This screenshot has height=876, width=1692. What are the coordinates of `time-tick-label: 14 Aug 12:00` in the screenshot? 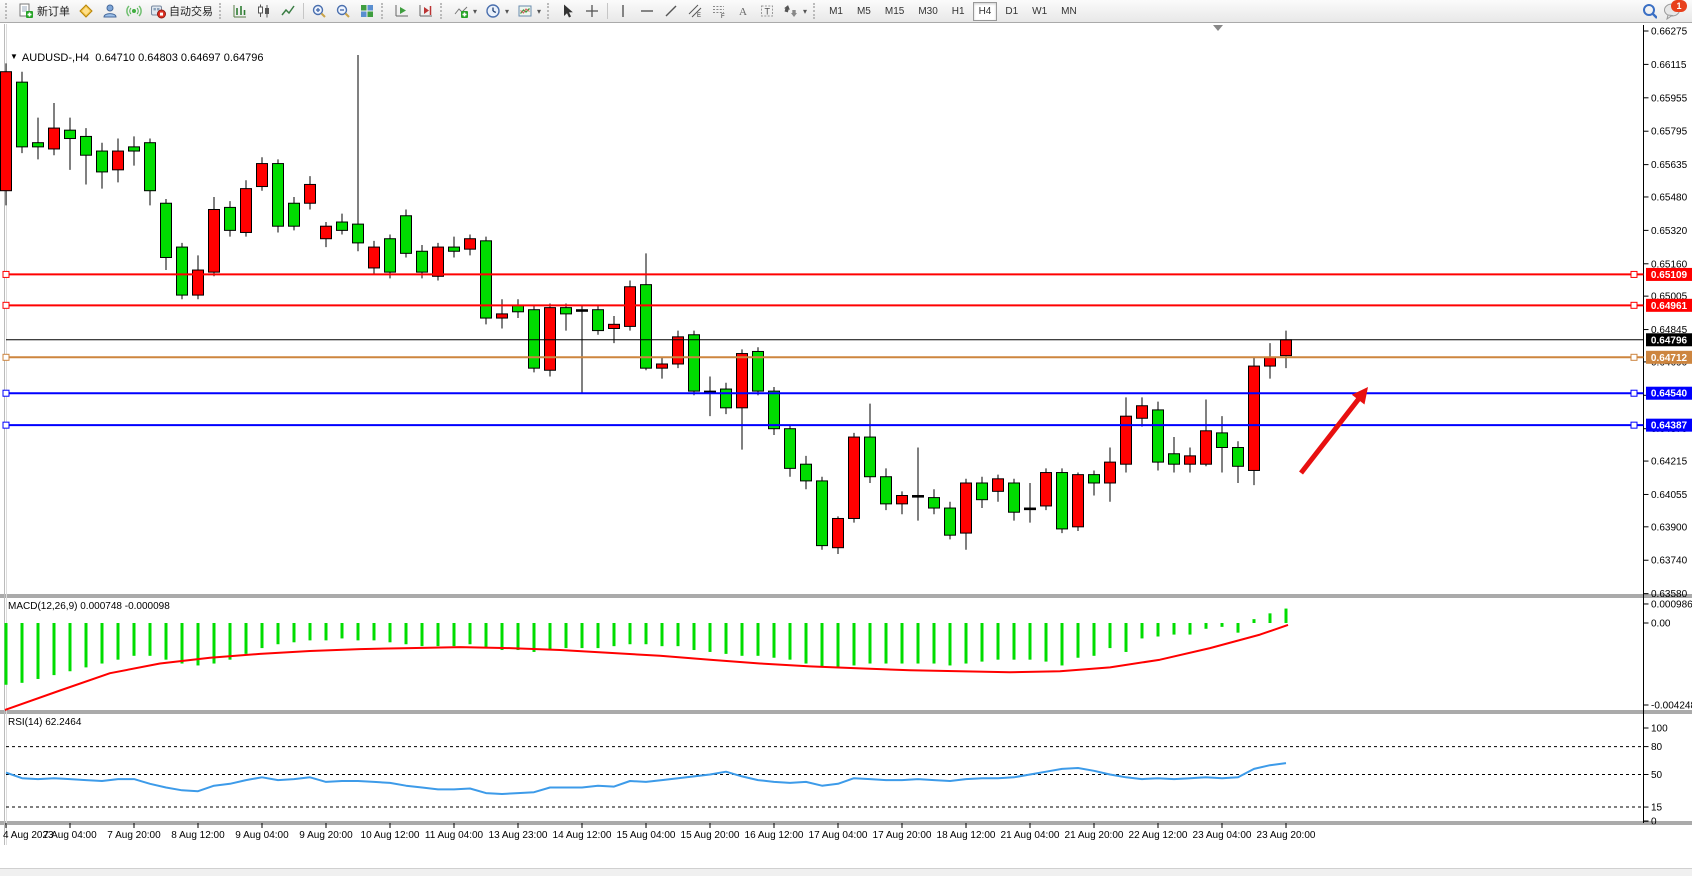 It's located at (582, 835).